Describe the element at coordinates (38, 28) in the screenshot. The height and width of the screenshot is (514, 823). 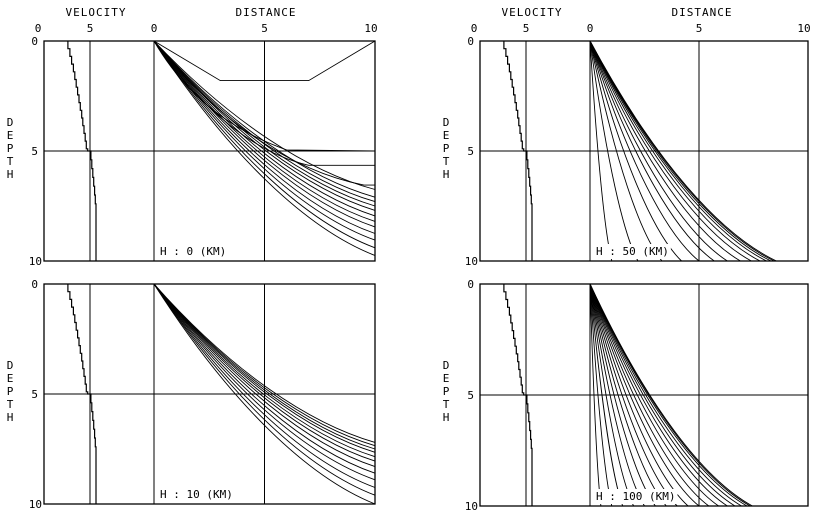
I see `velocity-tick-label: 0` at that location.